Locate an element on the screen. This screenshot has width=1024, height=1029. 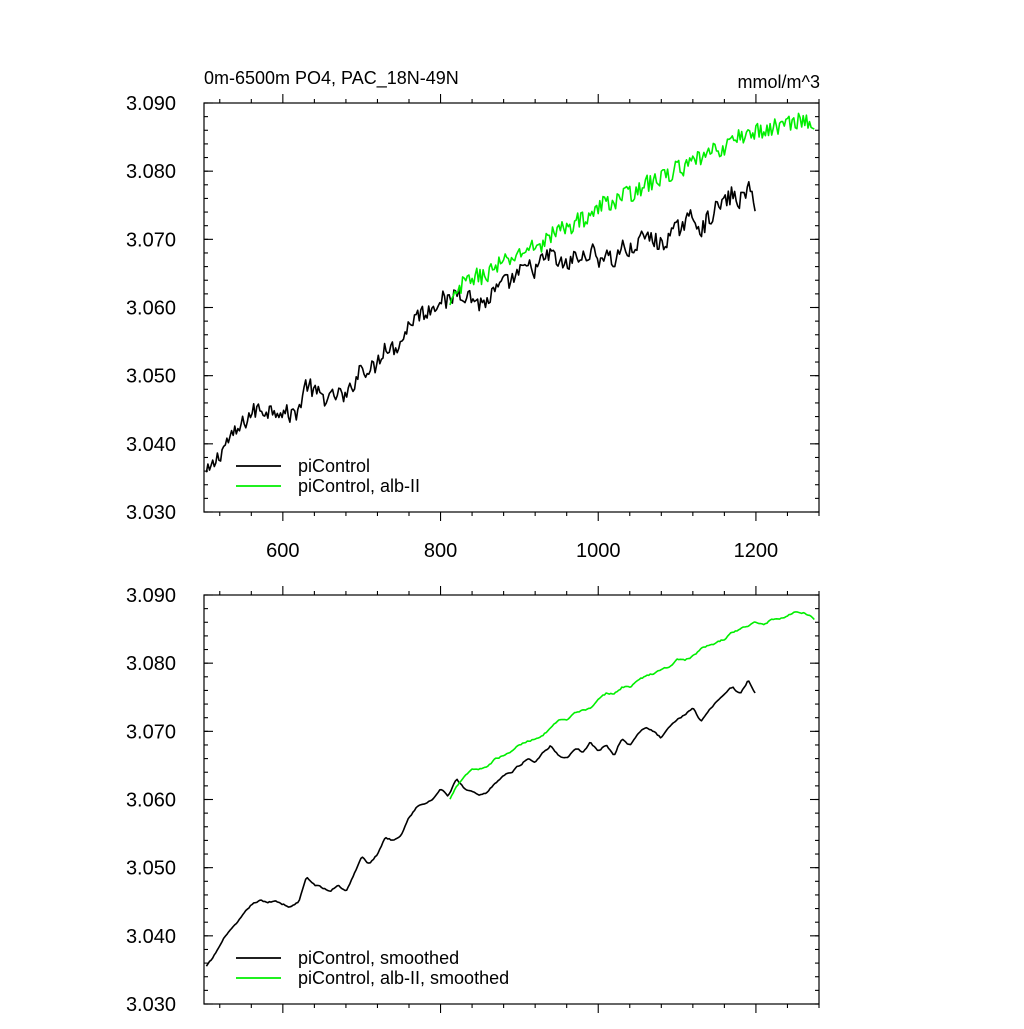
x-tick-label: 1000 is located at coordinates (598, 551).